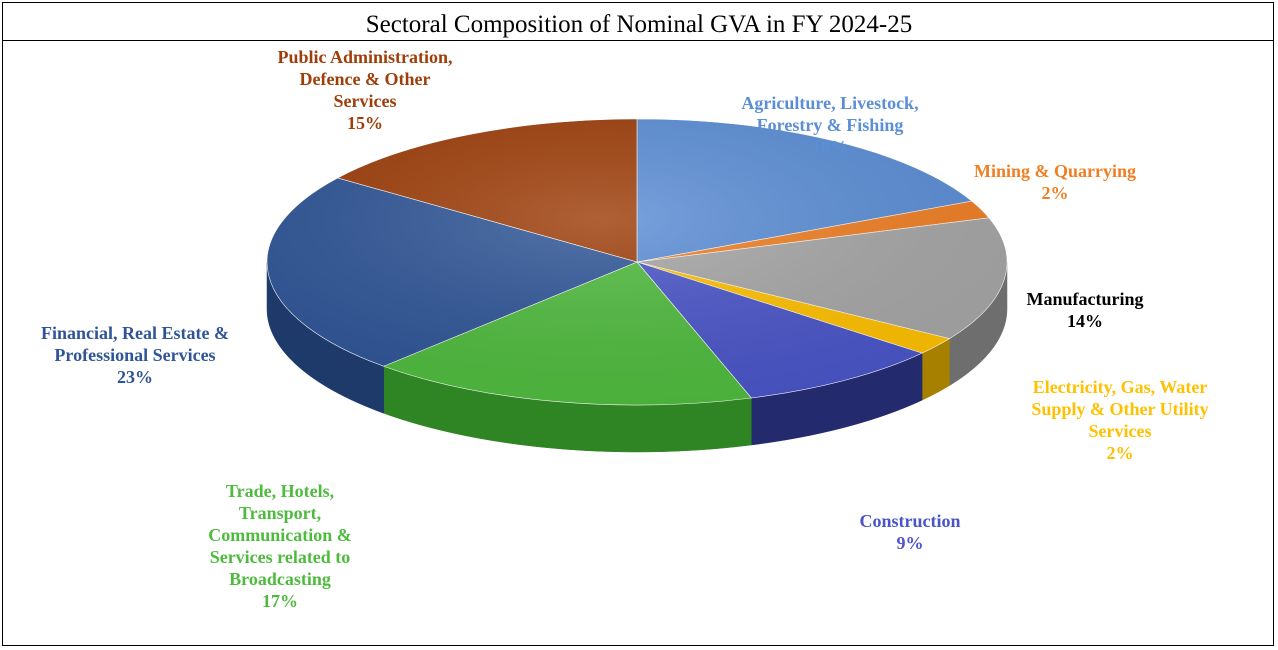 This screenshot has height=650, width=1278. Describe the element at coordinates (135, 377) in the screenshot. I see `slice-percent: 23%` at that location.